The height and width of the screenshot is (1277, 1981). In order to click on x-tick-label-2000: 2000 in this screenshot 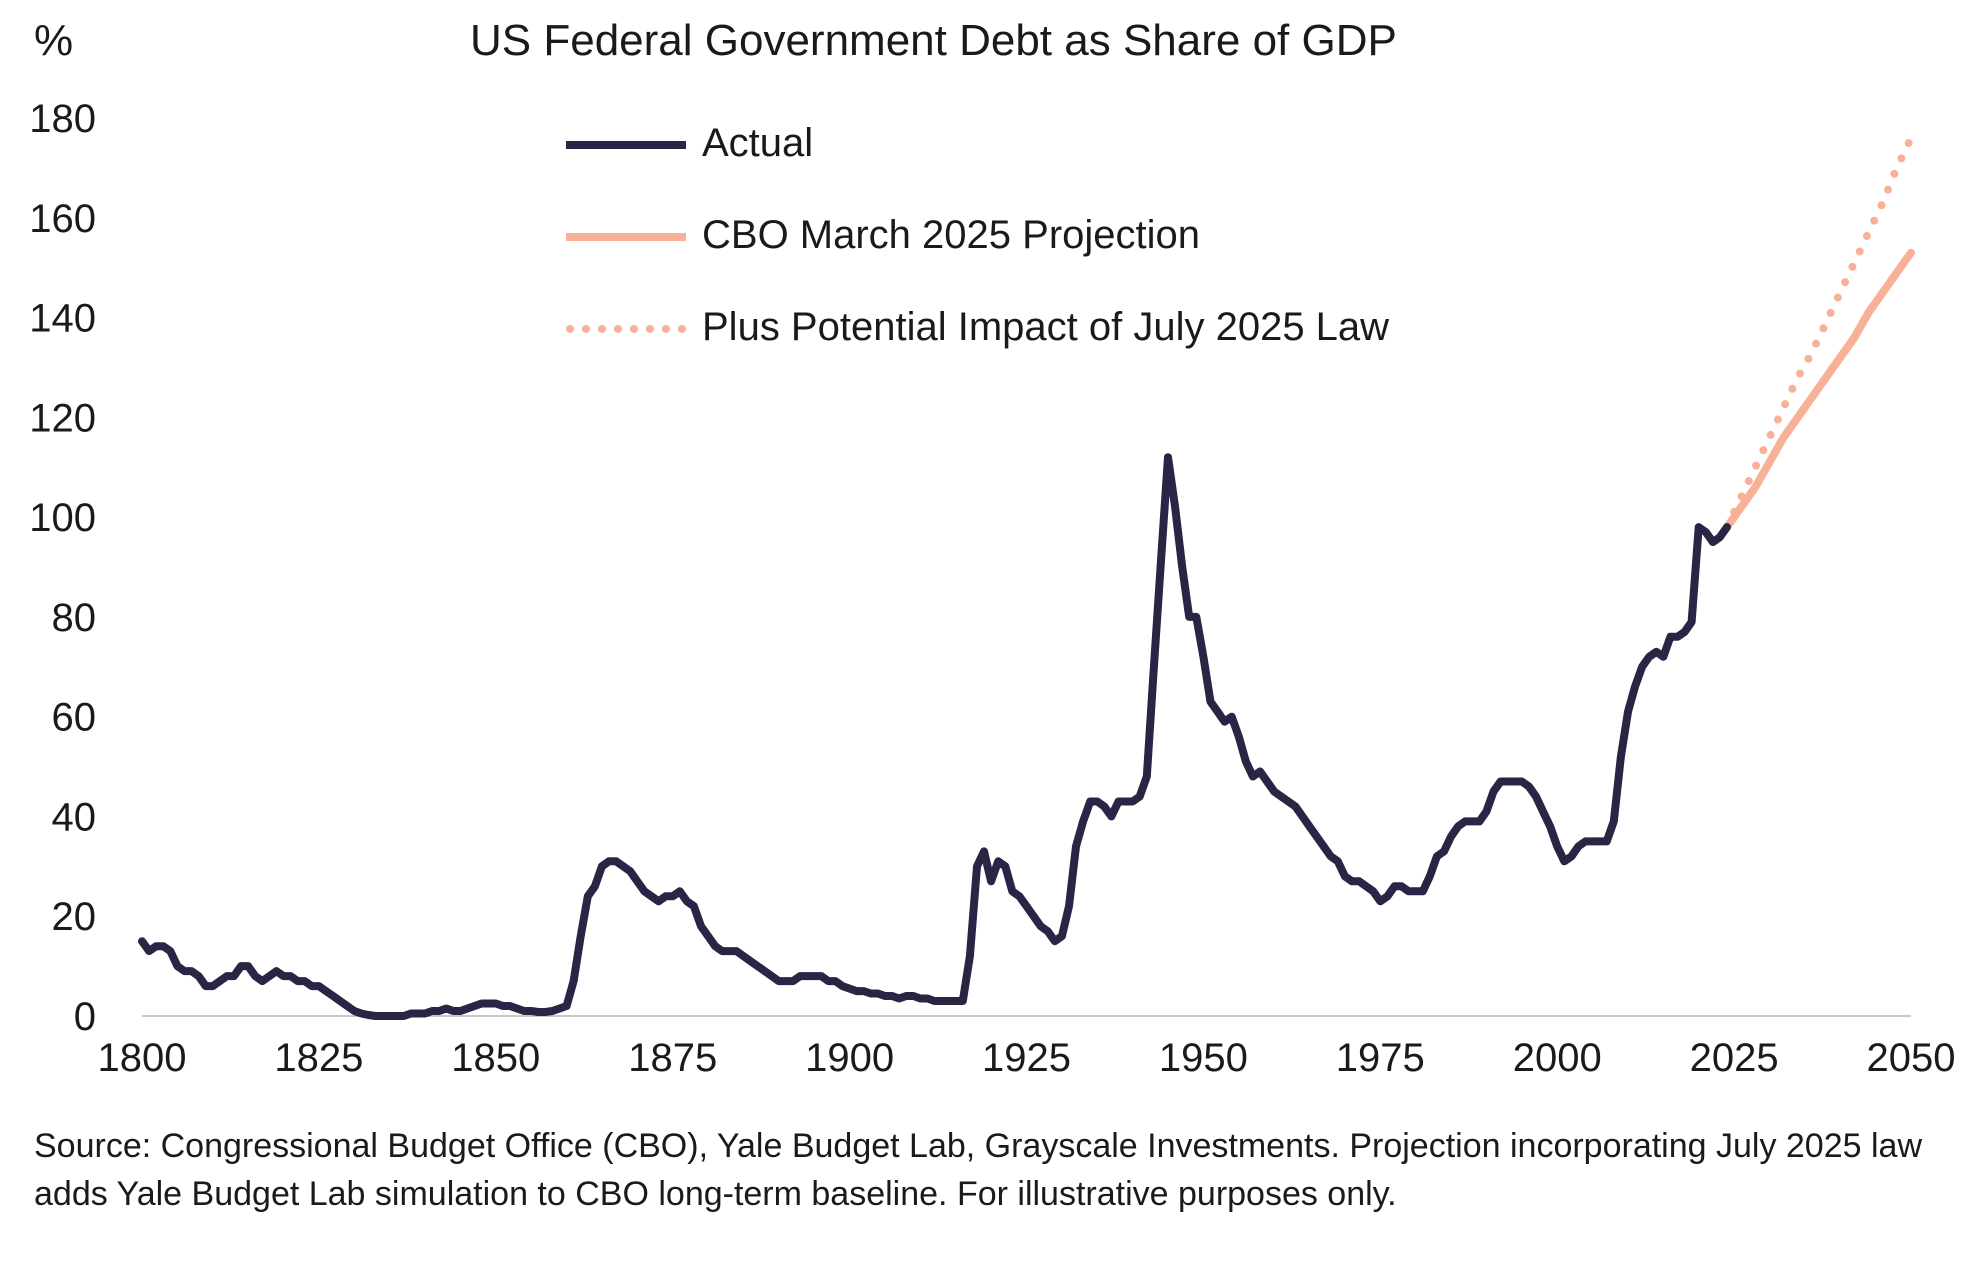, I will do `click(1557, 1058)`.